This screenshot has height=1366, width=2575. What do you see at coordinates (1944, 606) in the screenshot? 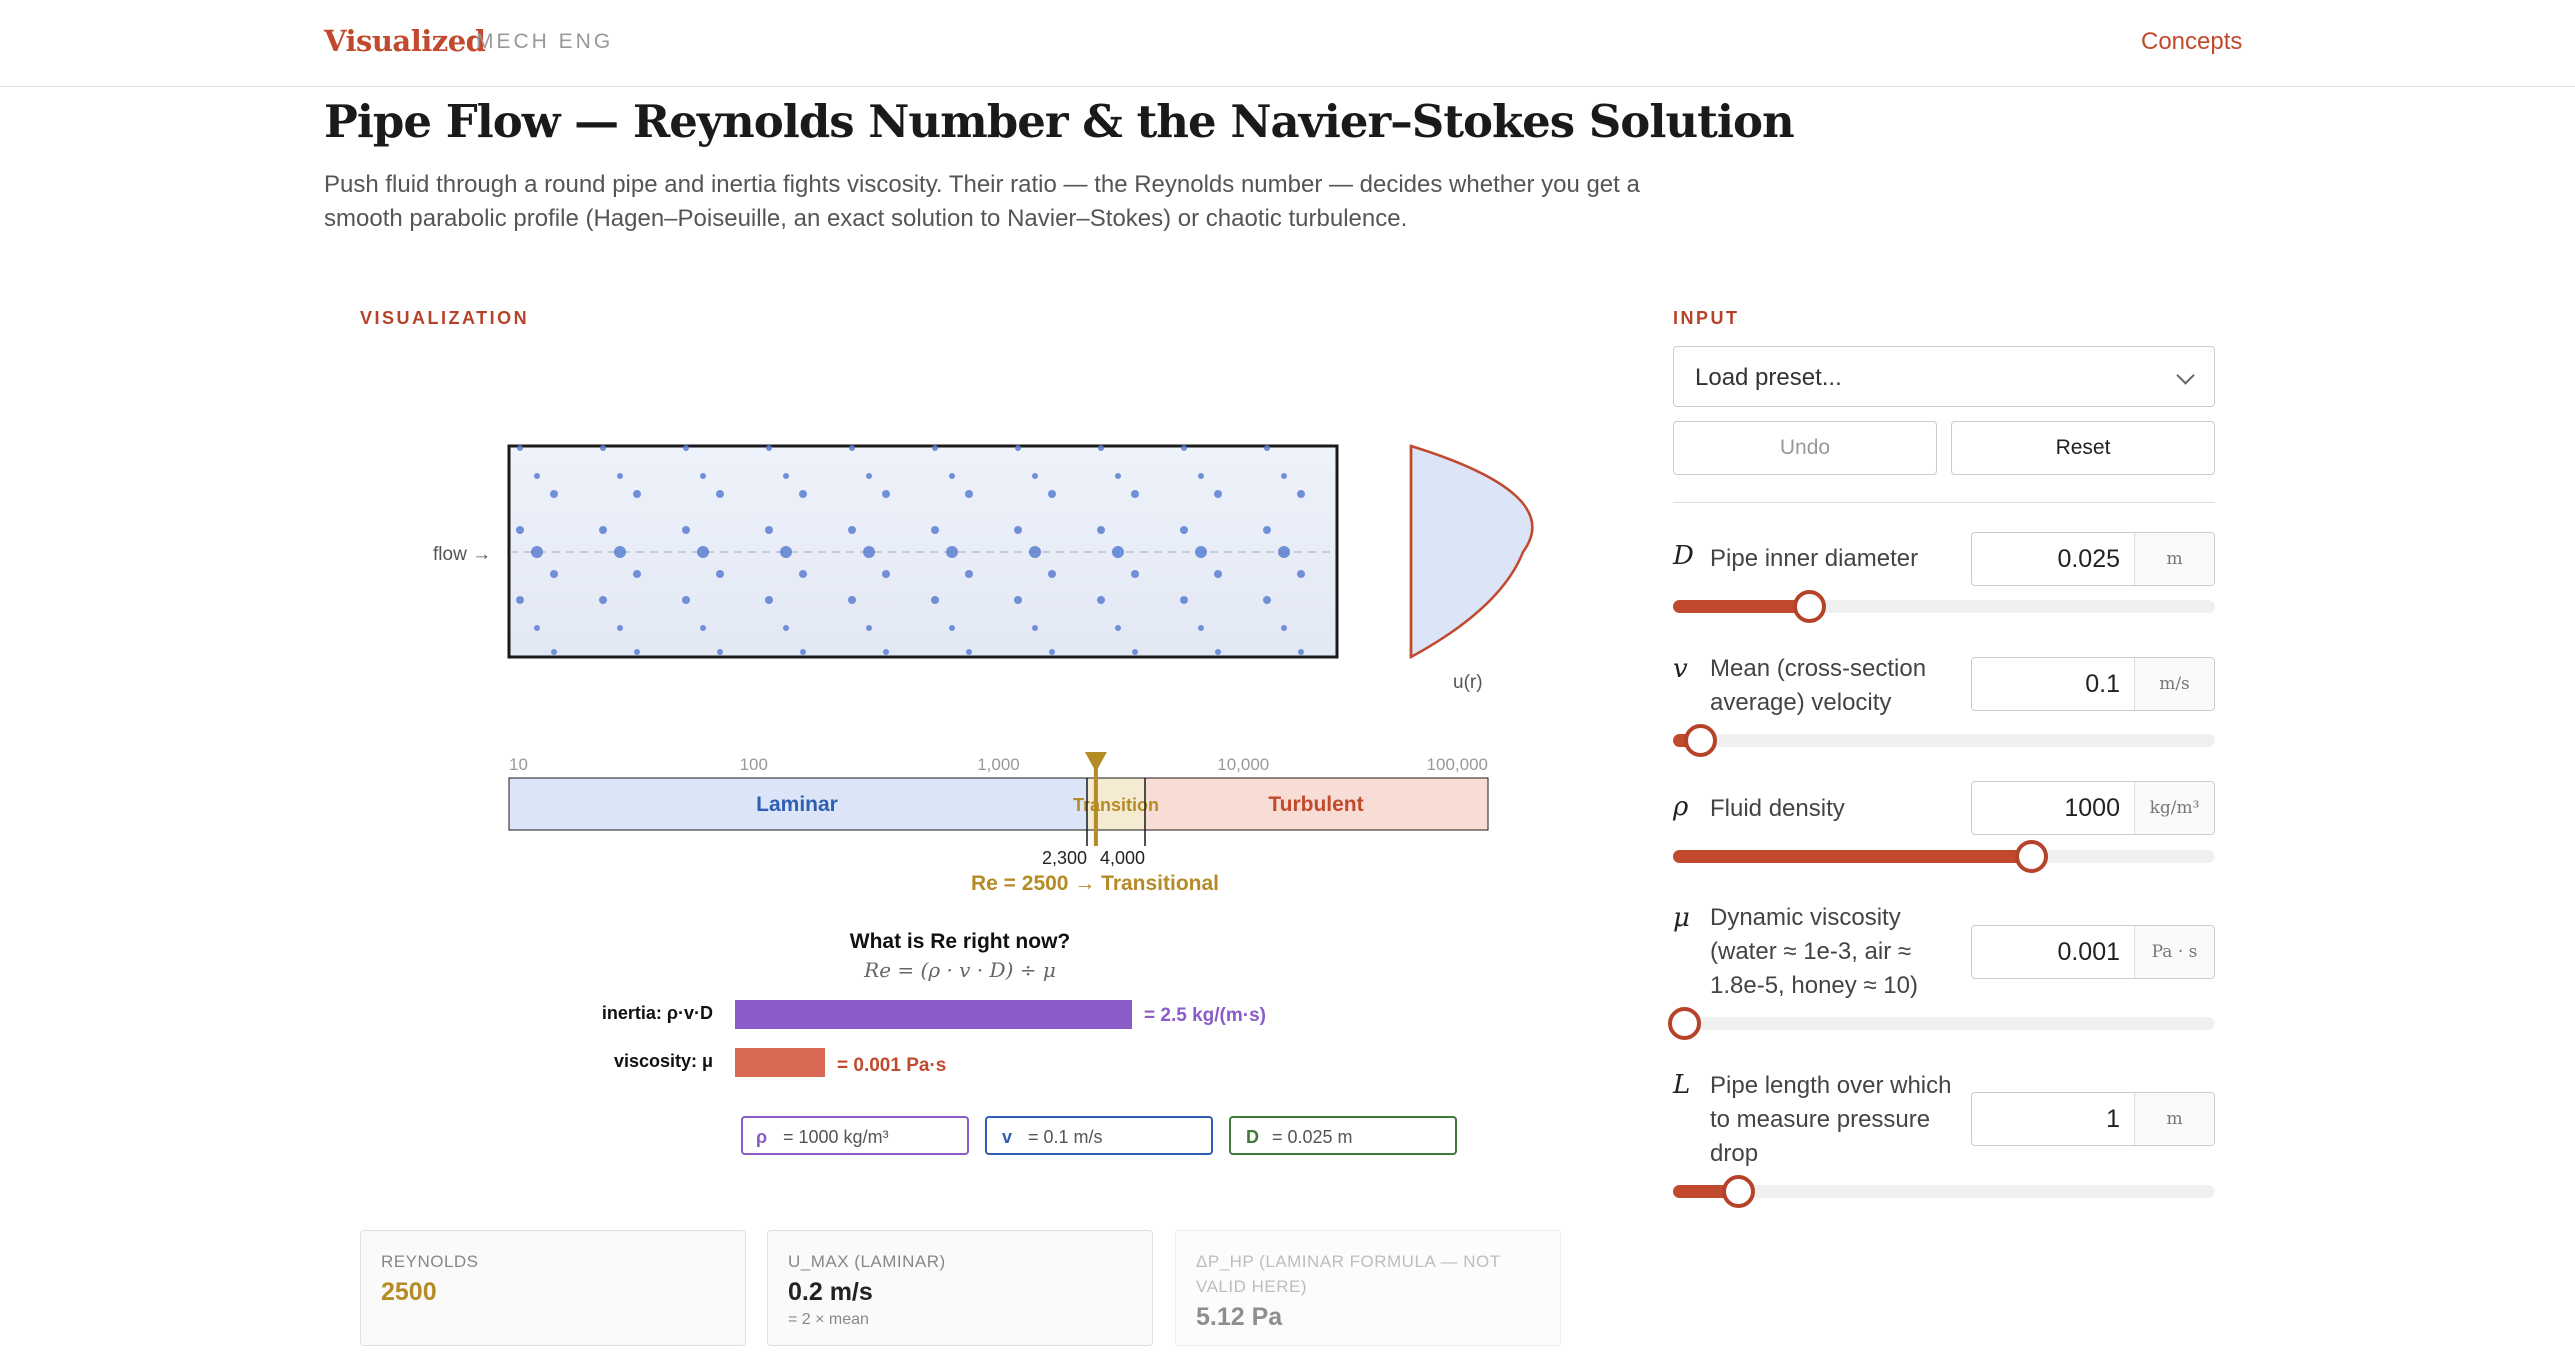
I see `param-diameter-slider` at bounding box center [1944, 606].